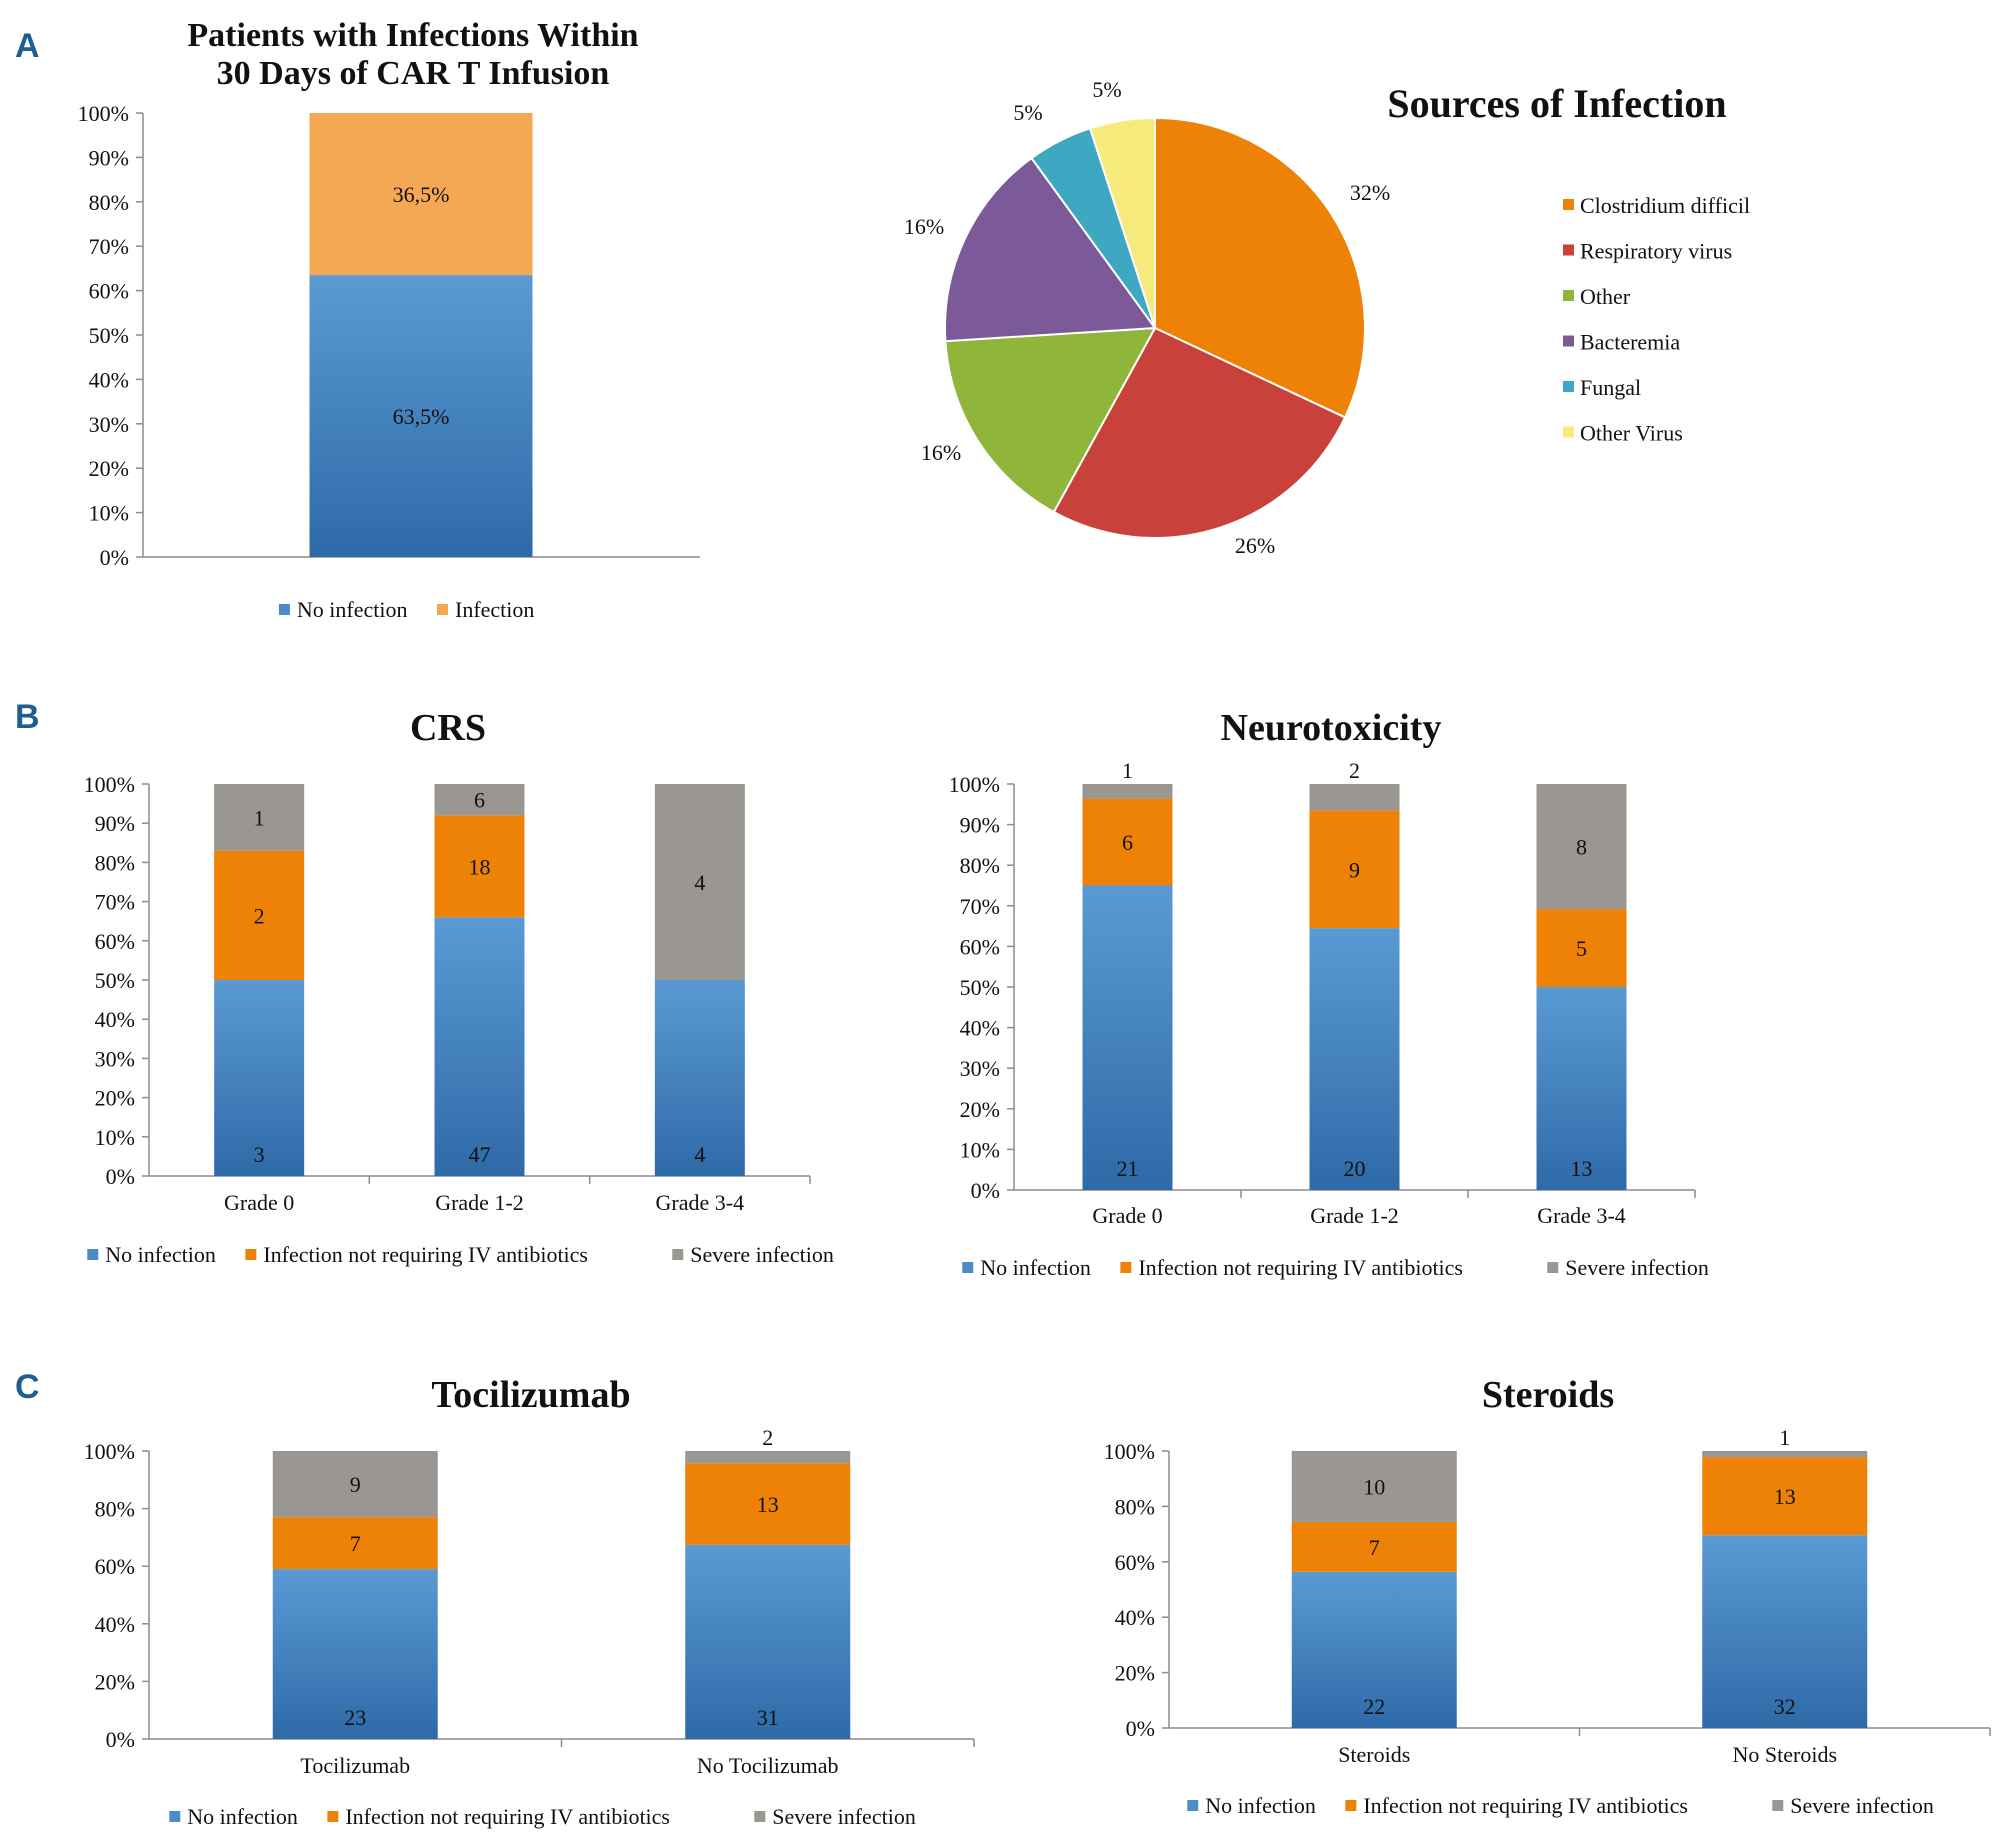  Describe the element at coordinates (768, 1765) in the screenshot. I see `x-category-label: No Tocilizumab` at that location.